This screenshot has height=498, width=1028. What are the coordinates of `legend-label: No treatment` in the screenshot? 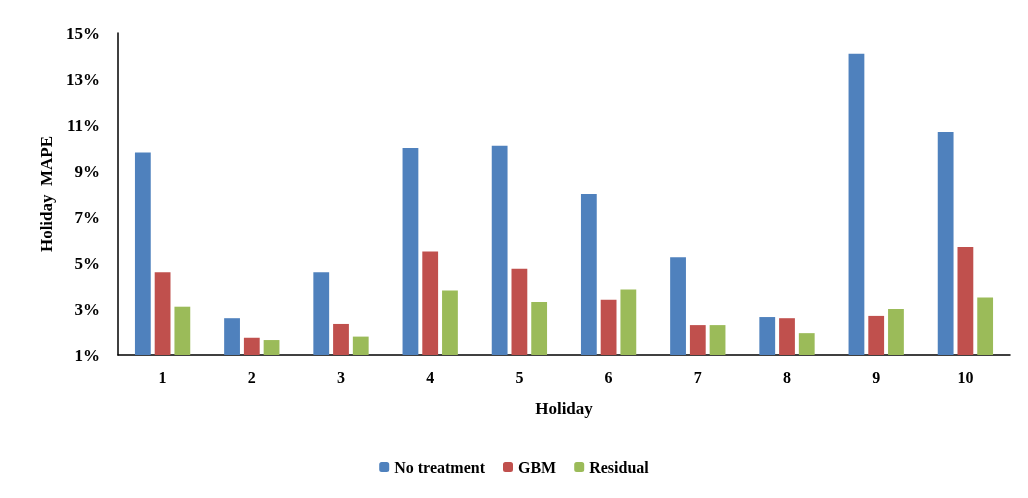 It's located at (440, 467).